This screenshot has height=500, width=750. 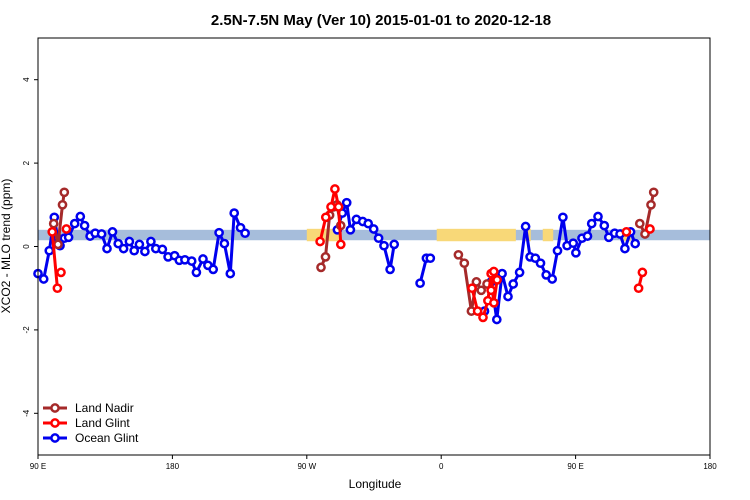 I want to click on legend-item-ocean-glint: Ocean Glint, so click(x=91, y=438).